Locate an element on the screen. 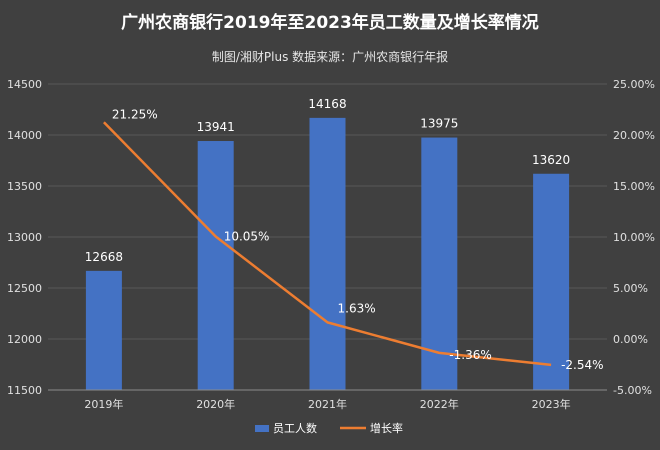 The image size is (660, 450). legend-line-label: 增长率 is located at coordinates (386, 428).